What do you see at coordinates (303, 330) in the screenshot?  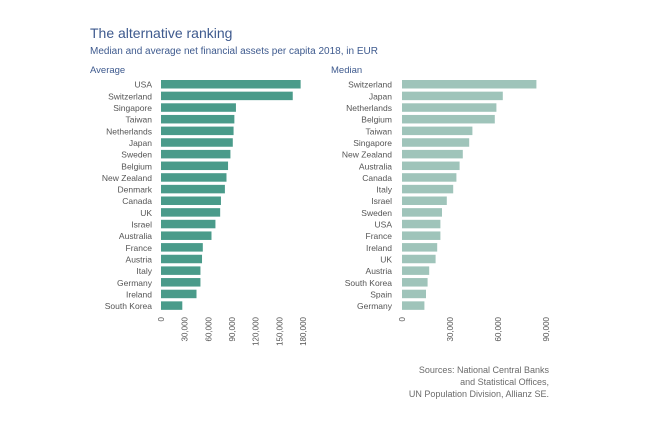 I see `tick-label: 180,000` at bounding box center [303, 330].